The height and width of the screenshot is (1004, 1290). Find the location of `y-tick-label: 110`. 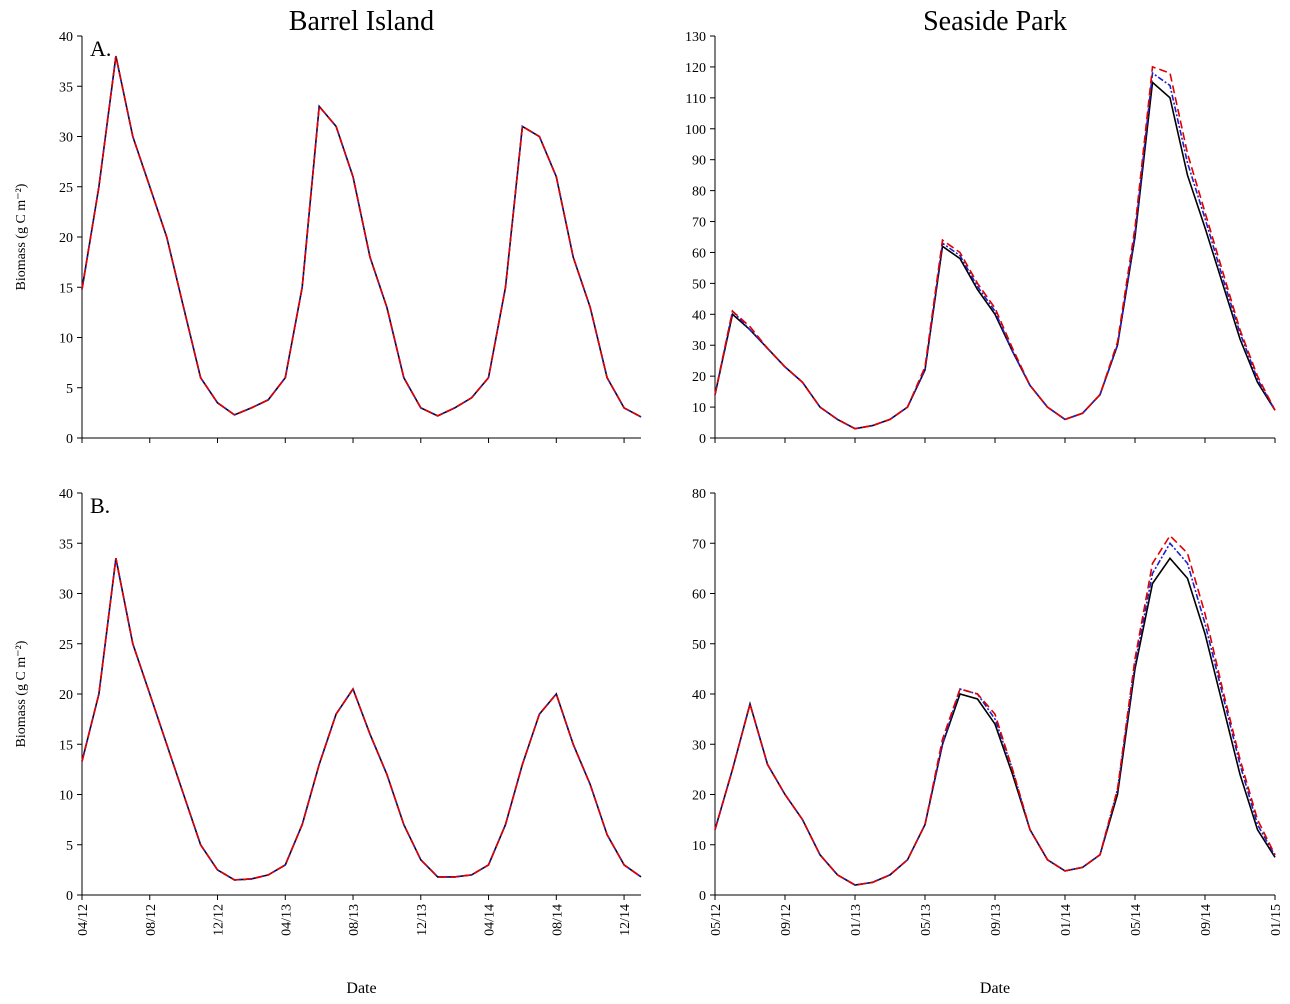

y-tick-label: 110 is located at coordinates (696, 99).